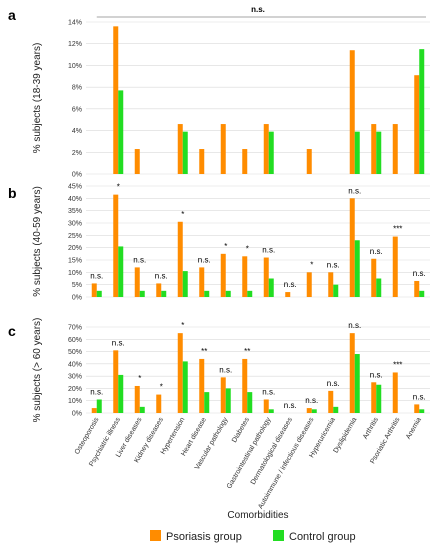 The image size is (435, 550). I want to click on y-tick-label: 5%, so click(77, 285).